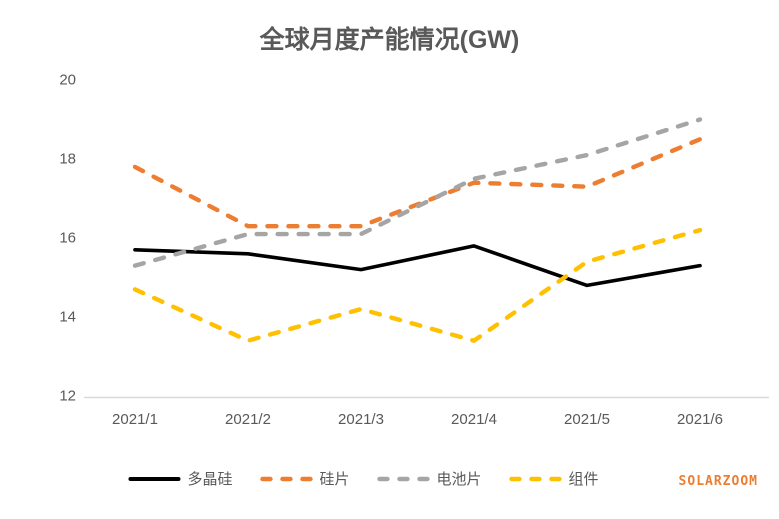 The image size is (779, 519). I want to click on x-axis-tick-label: 2021/1, so click(135, 419).